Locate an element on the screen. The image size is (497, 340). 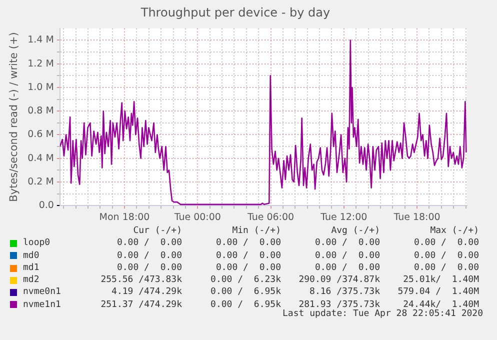
text: 24.44k/ 1.40M is located at coordinates (441, 304).